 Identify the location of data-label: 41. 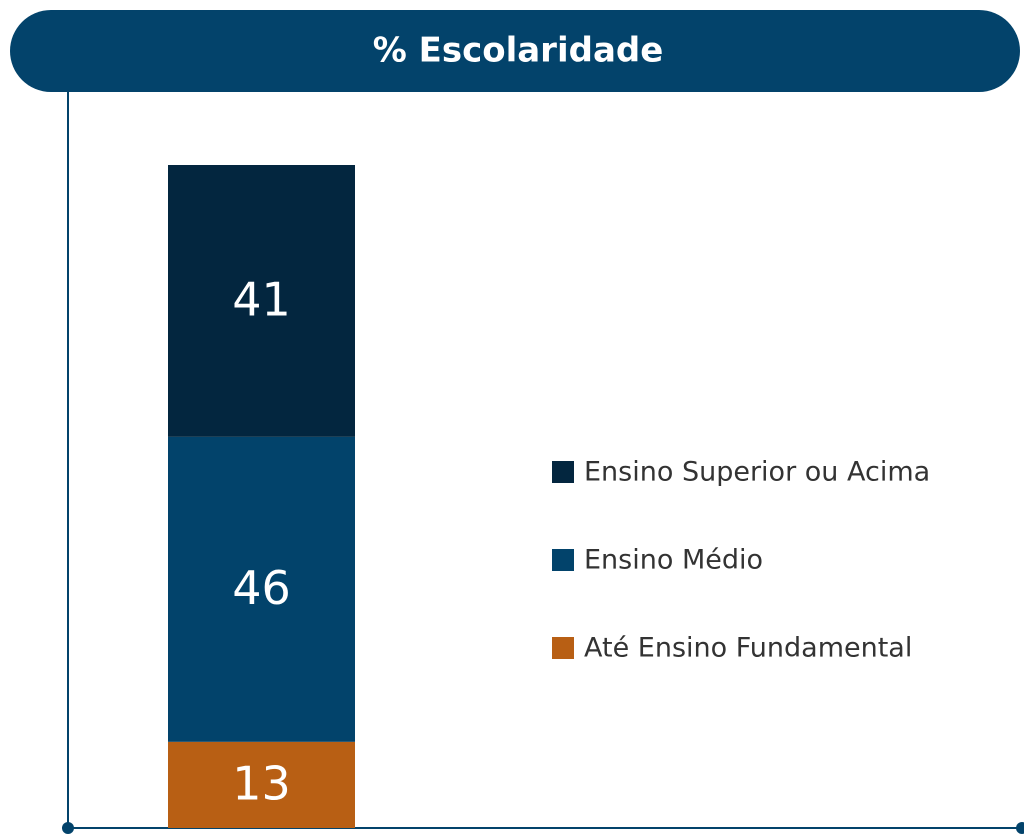
(261, 299).